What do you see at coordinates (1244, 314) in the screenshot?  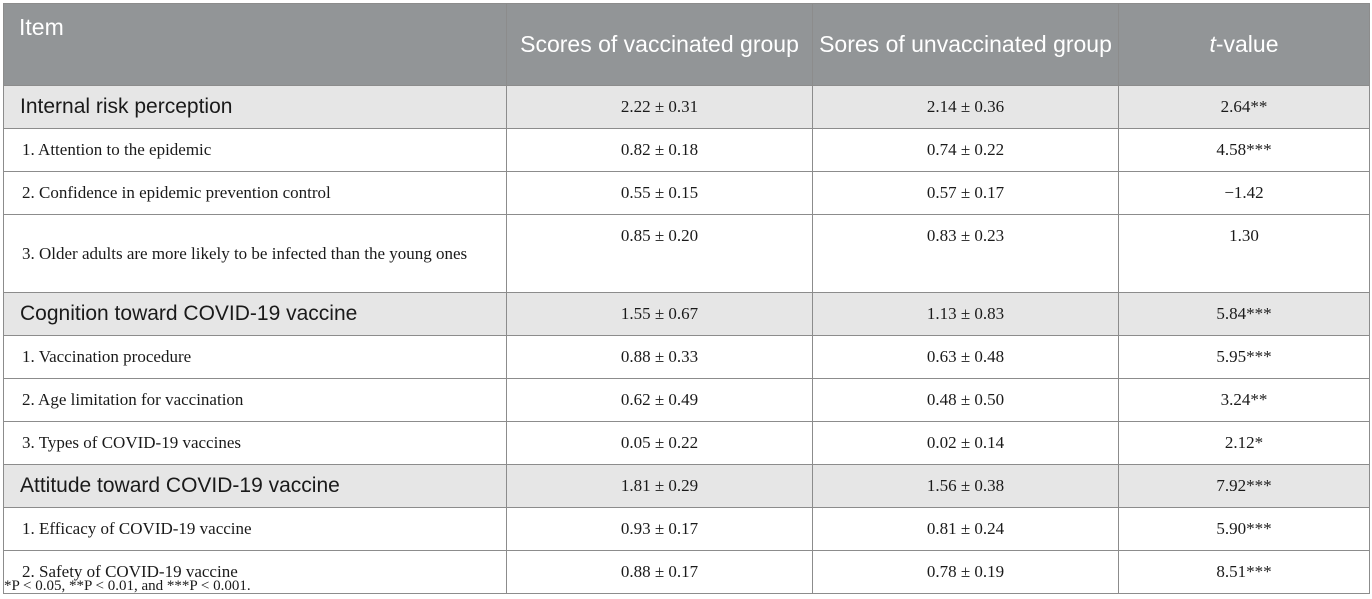 I see `section-t-value: 5.84***` at bounding box center [1244, 314].